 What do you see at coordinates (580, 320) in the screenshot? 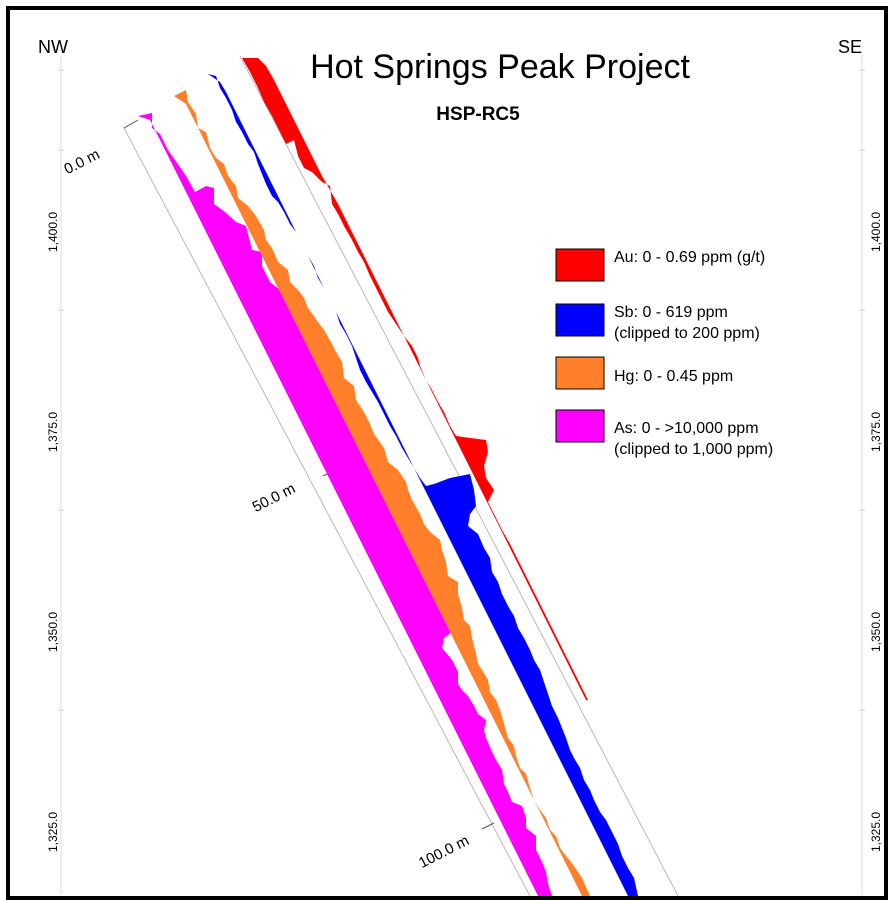
I see `legend-swatch-sb` at bounding box center [580, 320].